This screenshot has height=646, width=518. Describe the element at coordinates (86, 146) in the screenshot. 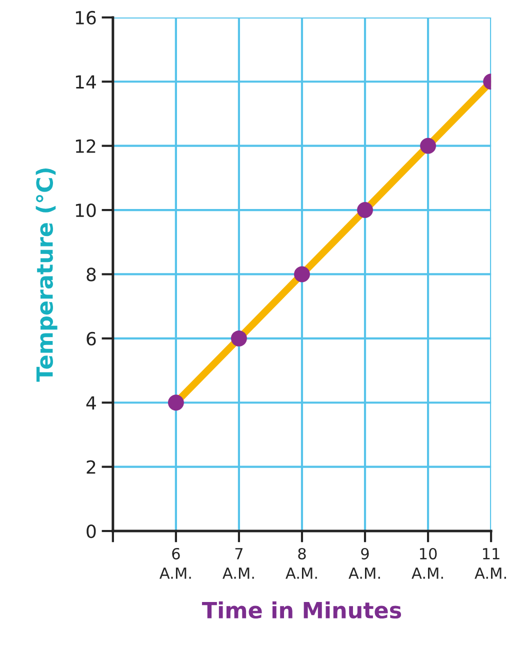

I see `y-tick-label: 12` at that location.